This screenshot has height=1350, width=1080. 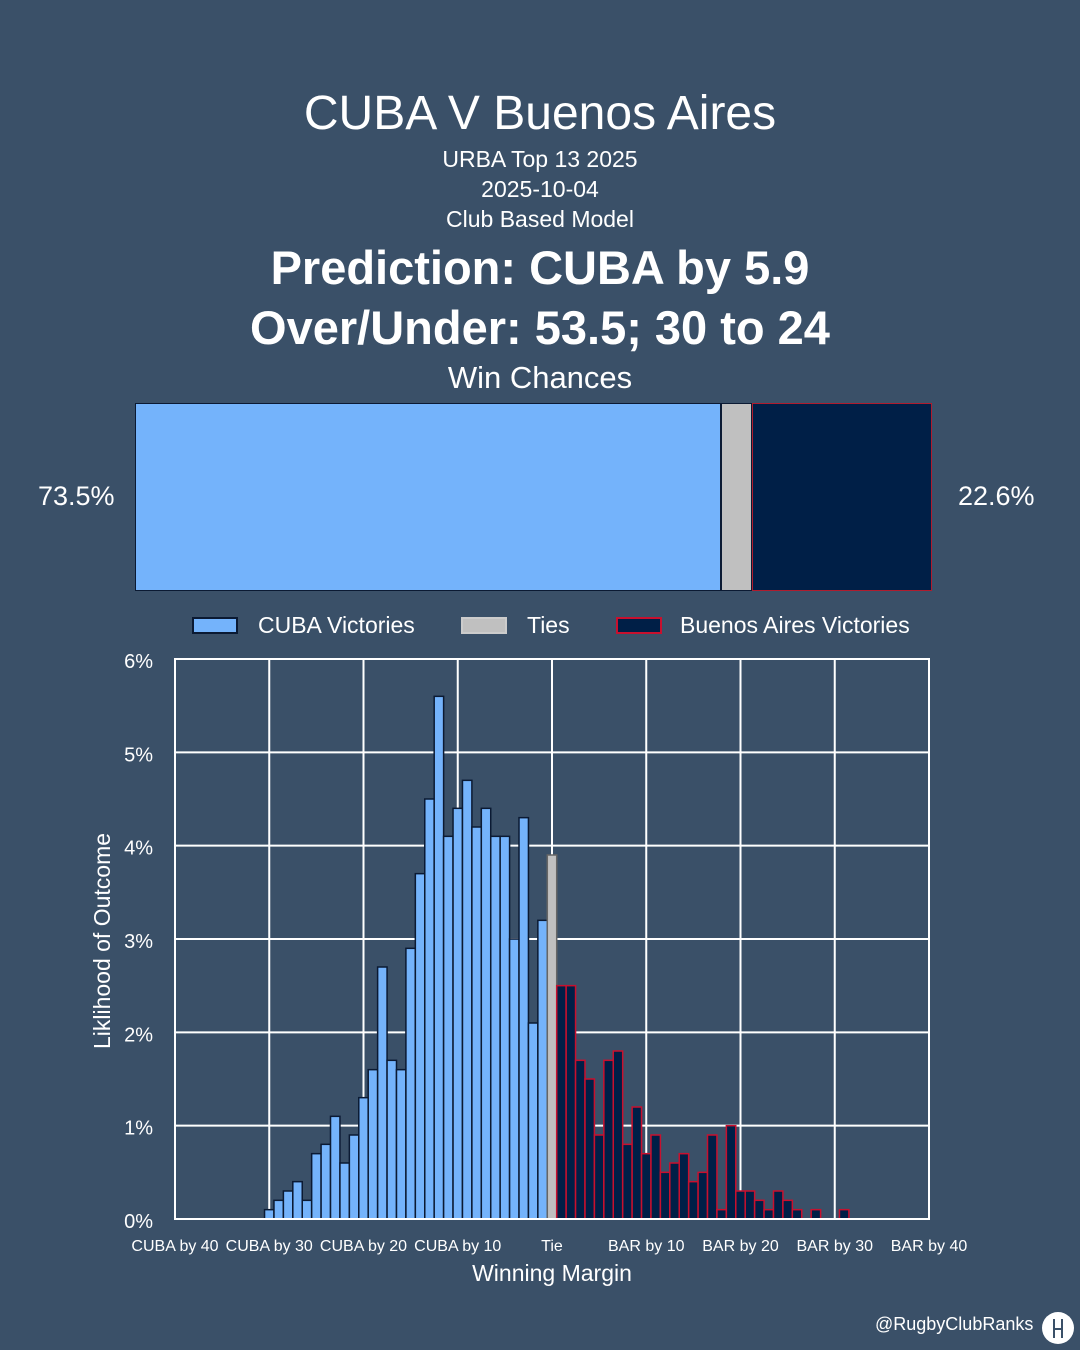 What do you see at coordinates (835, 1246) in the screenshot?
I see `x-tick-label: BAR by 30` at bounding box center [835, 1246].